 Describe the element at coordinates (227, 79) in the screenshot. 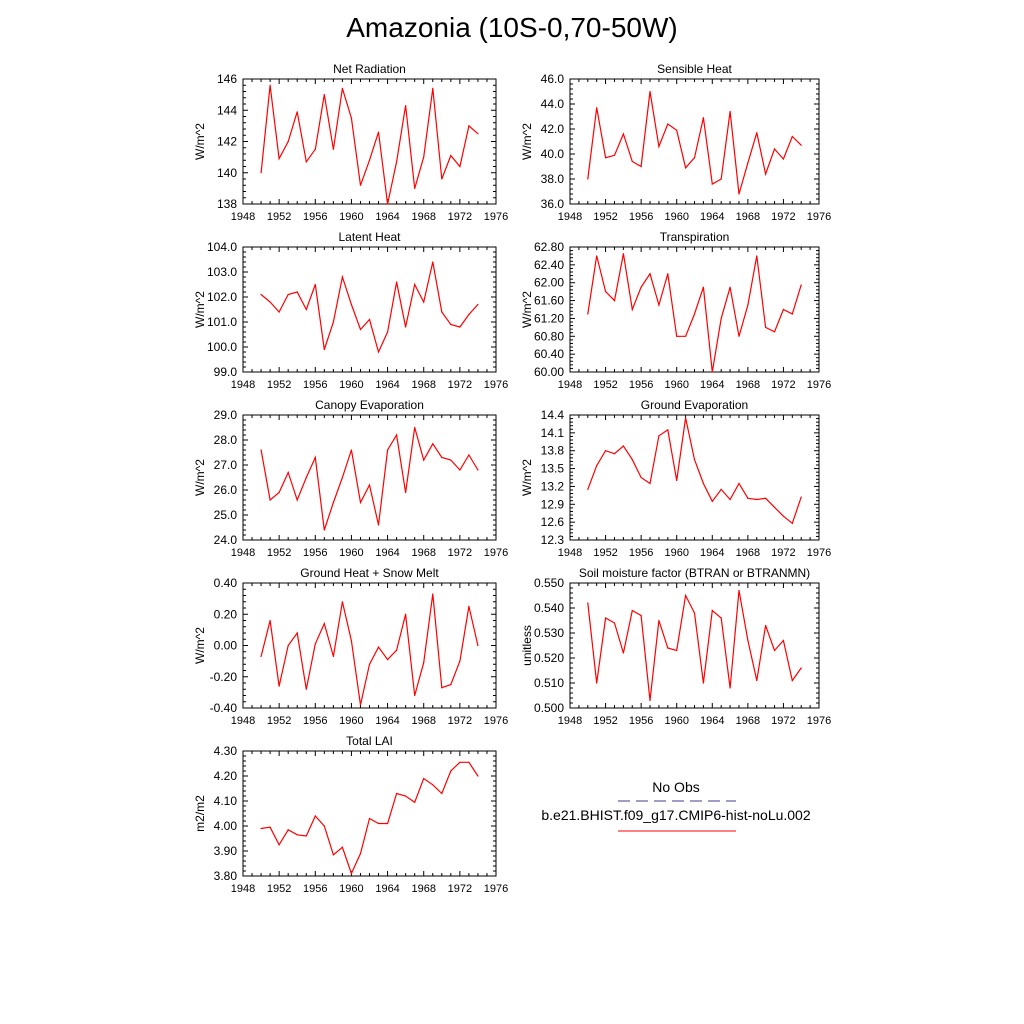

I see `y-tick-label: 146` at that location.